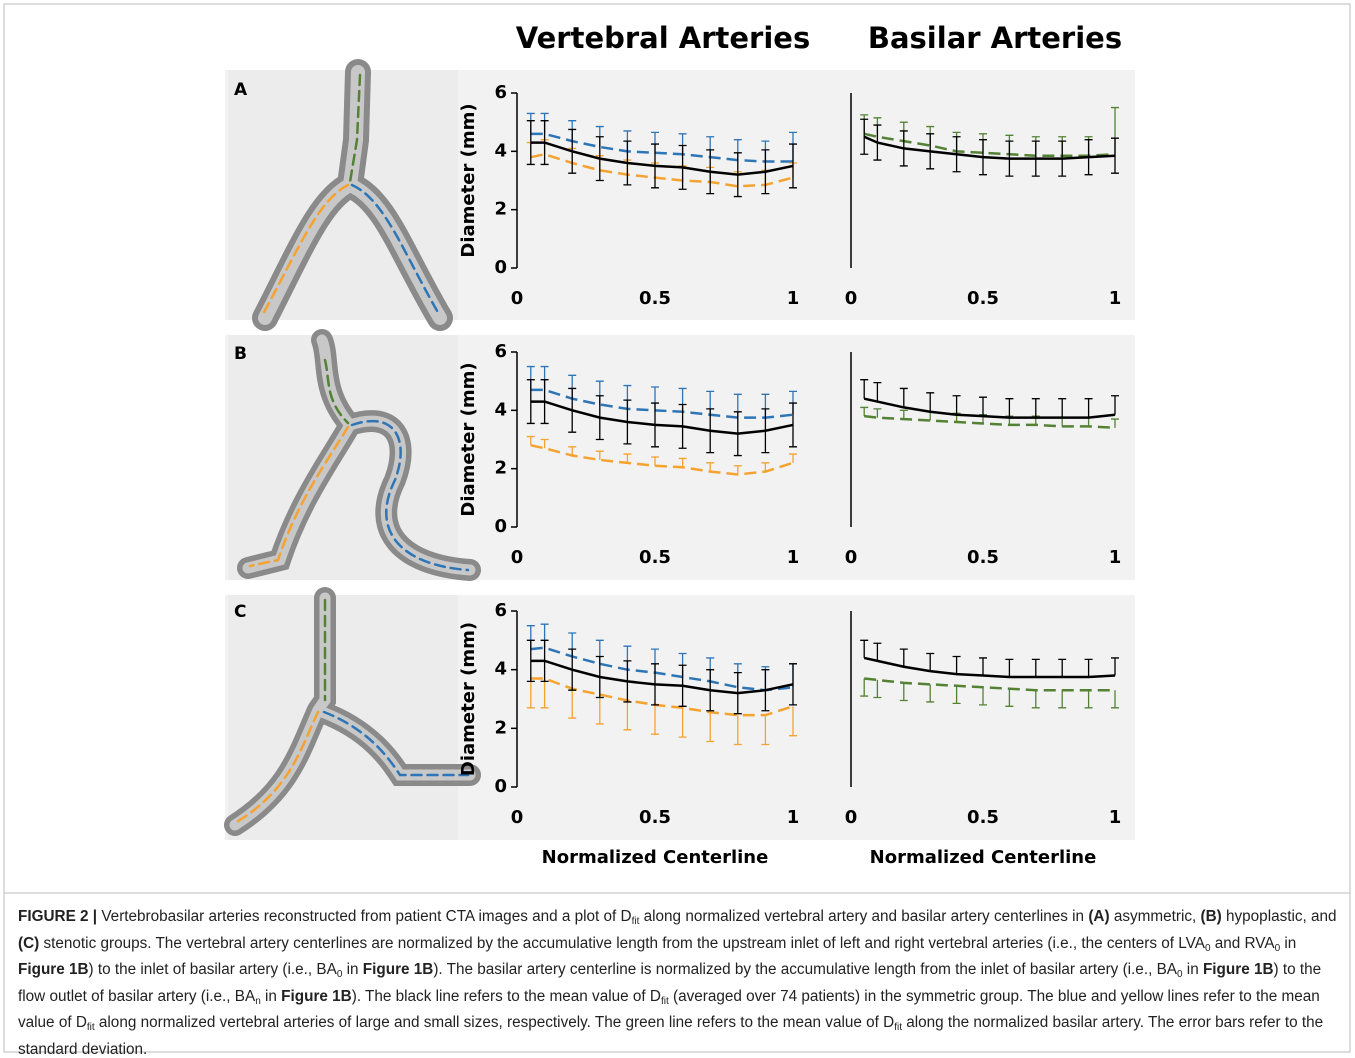 This screenshot has width=1355, height=1058. Describe the element at coordinates (663, 38) in the screenshot. I see `column-title: Vertebral Arteries` at that location.